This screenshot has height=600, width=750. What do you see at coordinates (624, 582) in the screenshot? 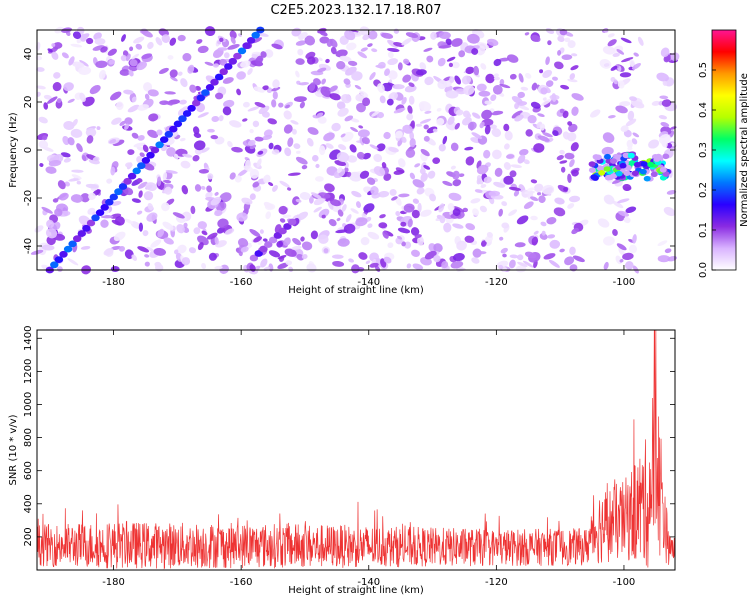
I see `snr-x-tick-label: -100` at bounding box center [624, 582].